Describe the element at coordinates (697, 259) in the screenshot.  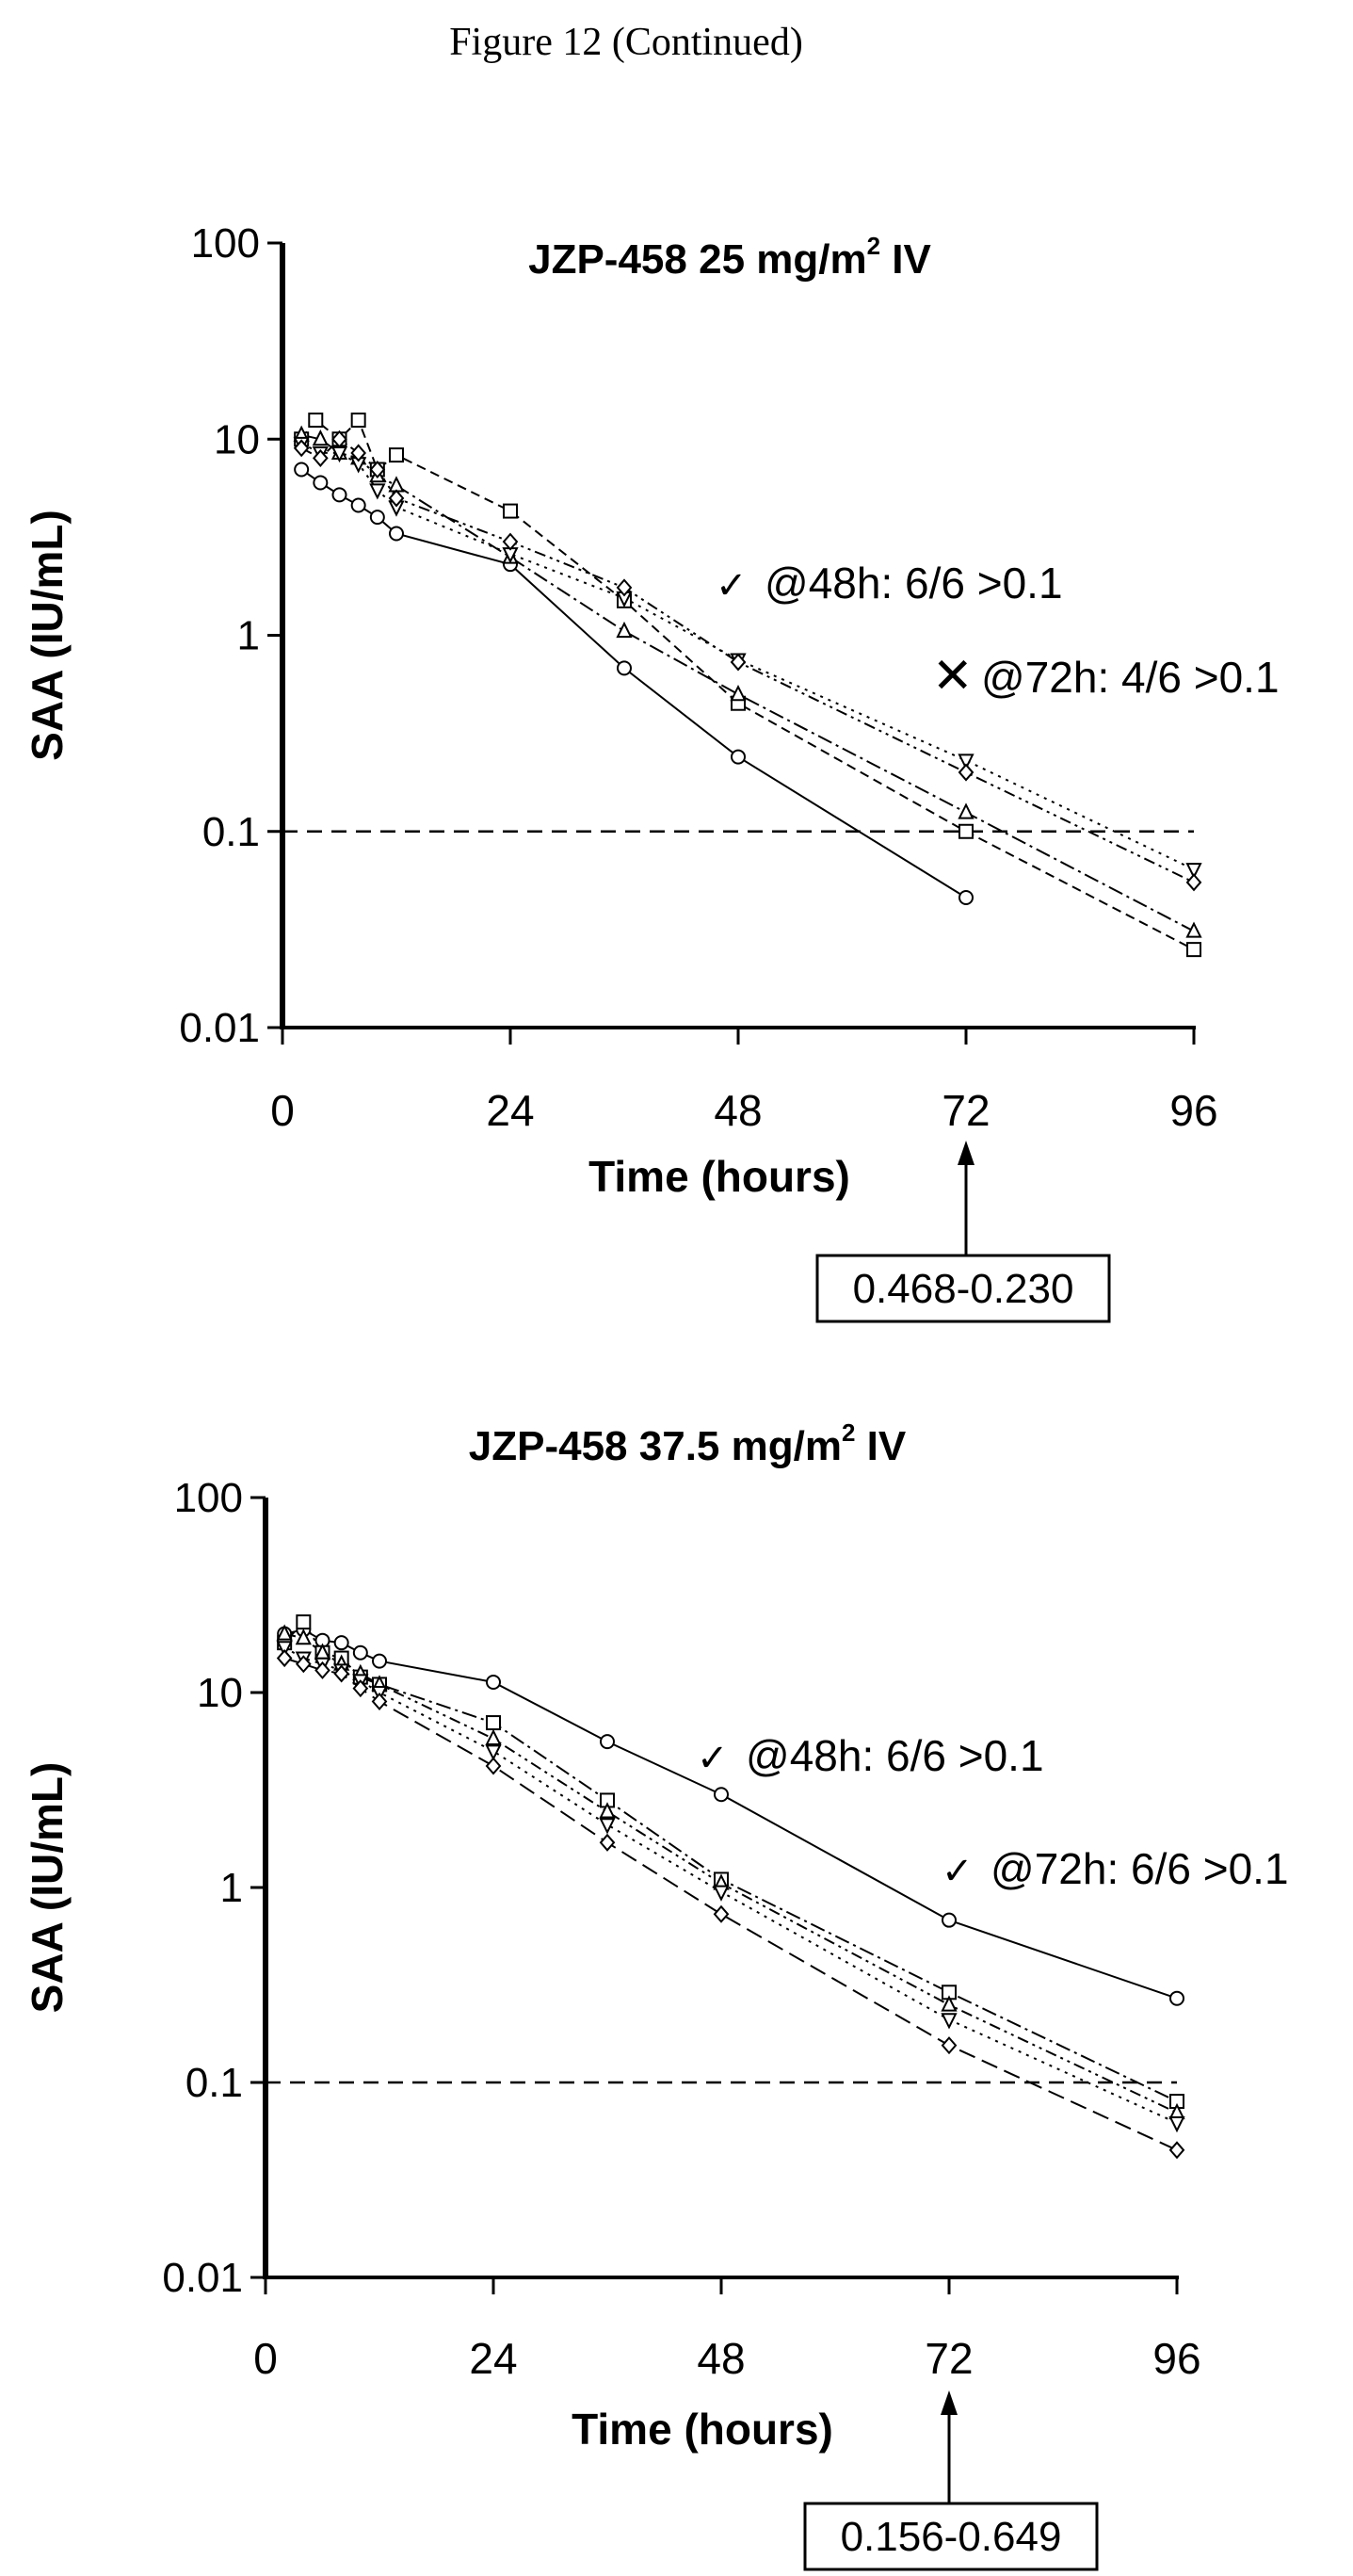
I see `chart-title-main: JZP-458 25 mg/m` at that location.